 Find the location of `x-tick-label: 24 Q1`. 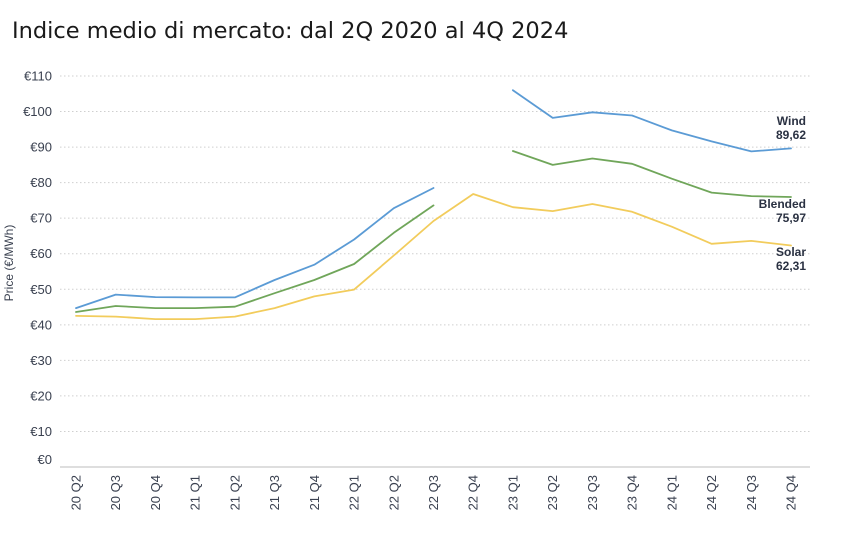

x-tick-label: 24 Q1 is located at coordinates (671, 492).